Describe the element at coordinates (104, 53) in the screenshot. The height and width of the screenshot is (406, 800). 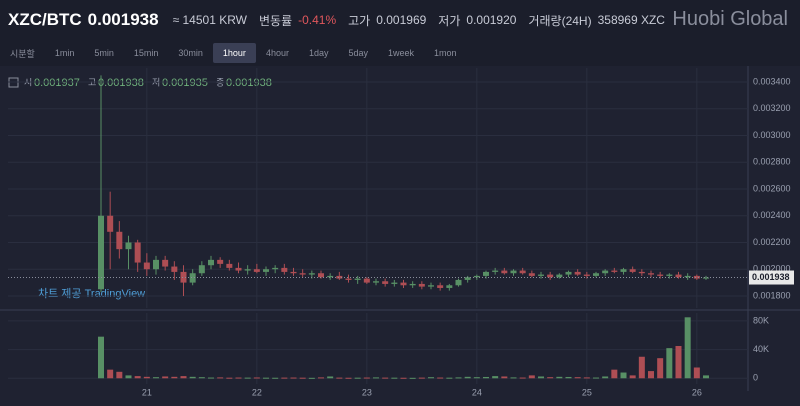
I see `interval-button: 5min` at that location.